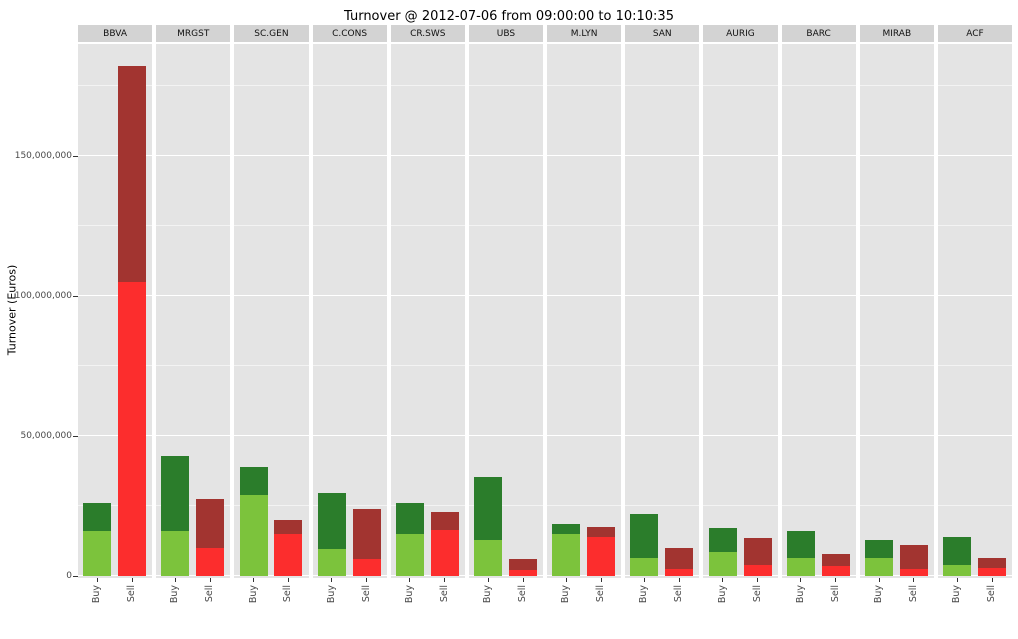 This screenshot has height=639, width=1018. I want to click on facet-bbva: BBVA Buy Sell, so click(115, 323).